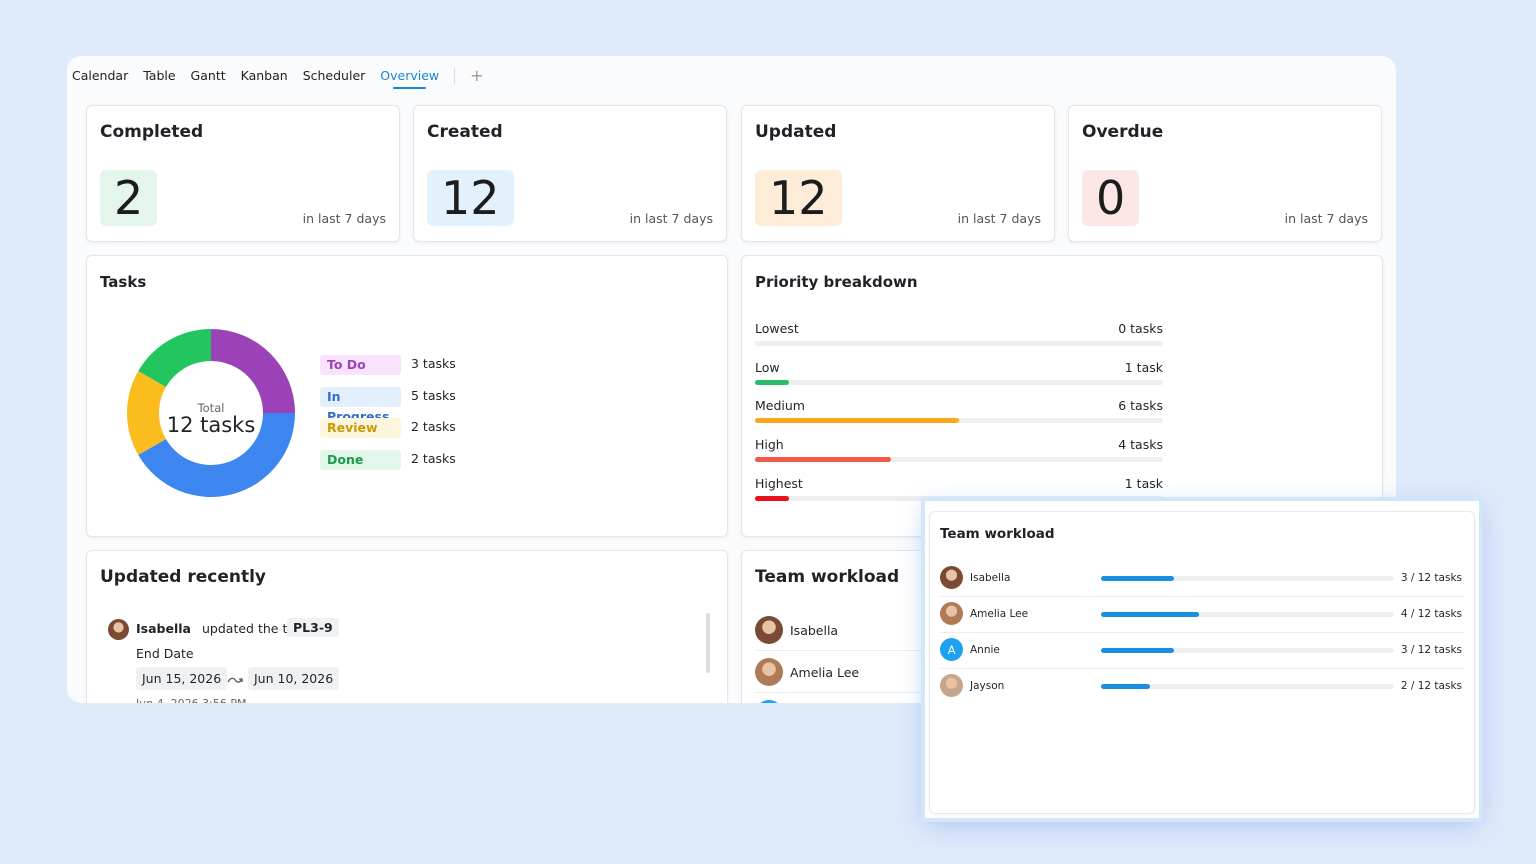  Describe the element at coordinates (767, 367) in the screenshot. I see `priority-label: Low` at that location.